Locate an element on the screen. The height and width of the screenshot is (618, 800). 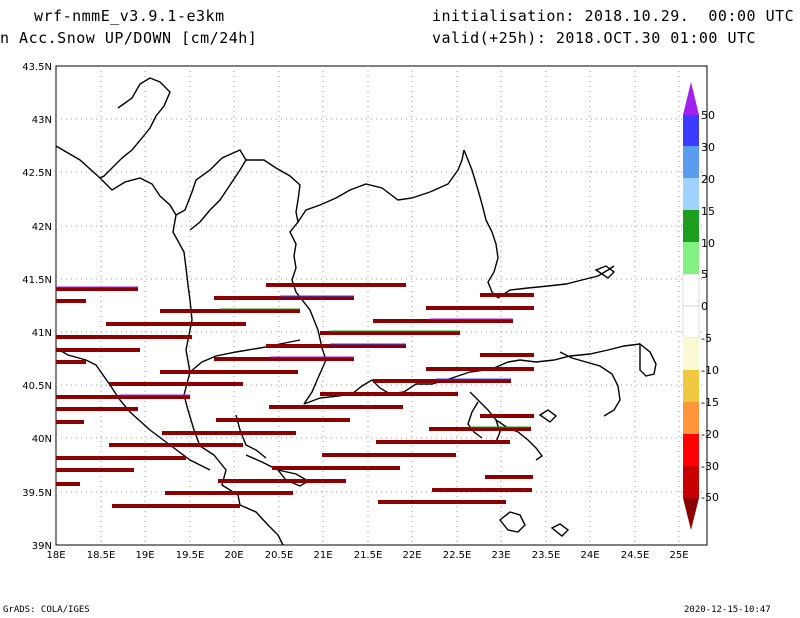
init-time: initialisation: 2018.10.29. 00:00 UTC is located at coordinates (613, 16).